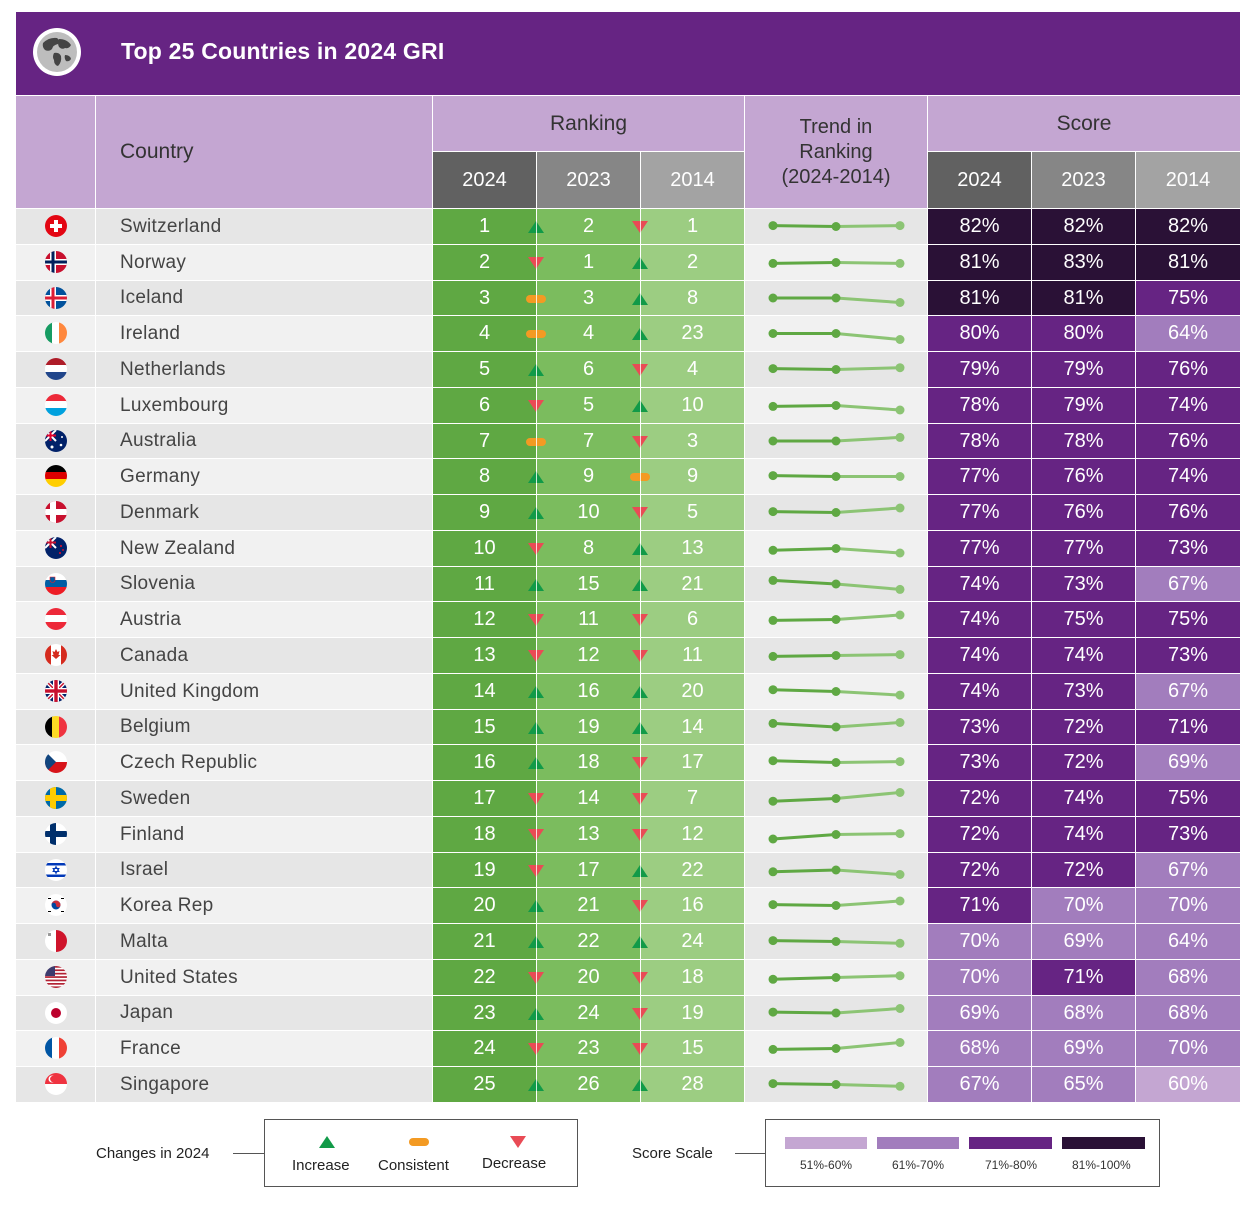 The height and width of the screenshot is (1210, 1254). What do you see at coordinates (1188, 1048) in the screenshot?
I see `score-2014: 70%` at bounding box center [1188, 1048].